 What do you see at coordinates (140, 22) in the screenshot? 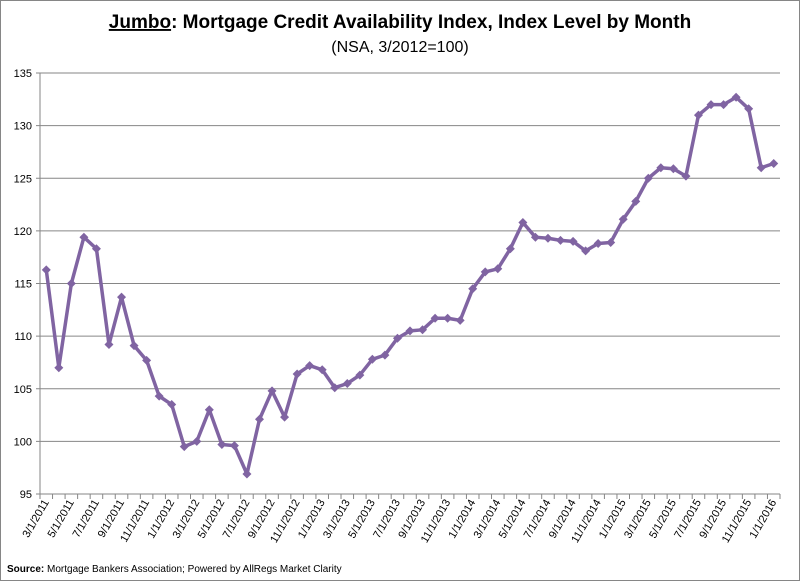
I see `title-highlight: Jumbo` at bounding box center [140, 22].